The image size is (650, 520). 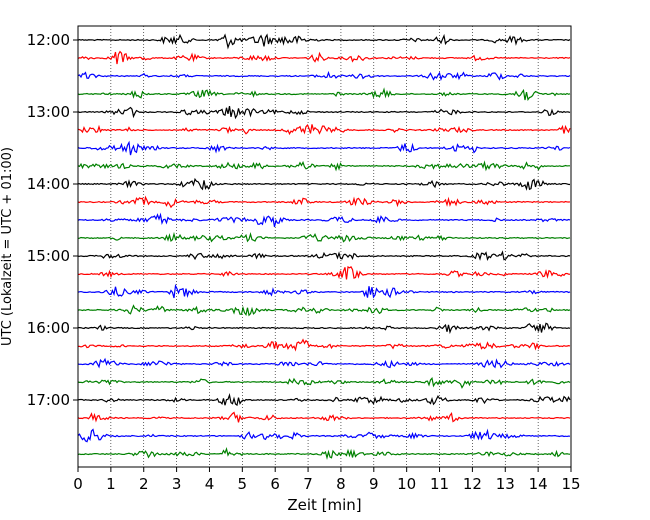 What do you see at coordinates (308, 484) in the screenshot?
I see `x-tick-label-7: 7` at bounding box center [308, 484].